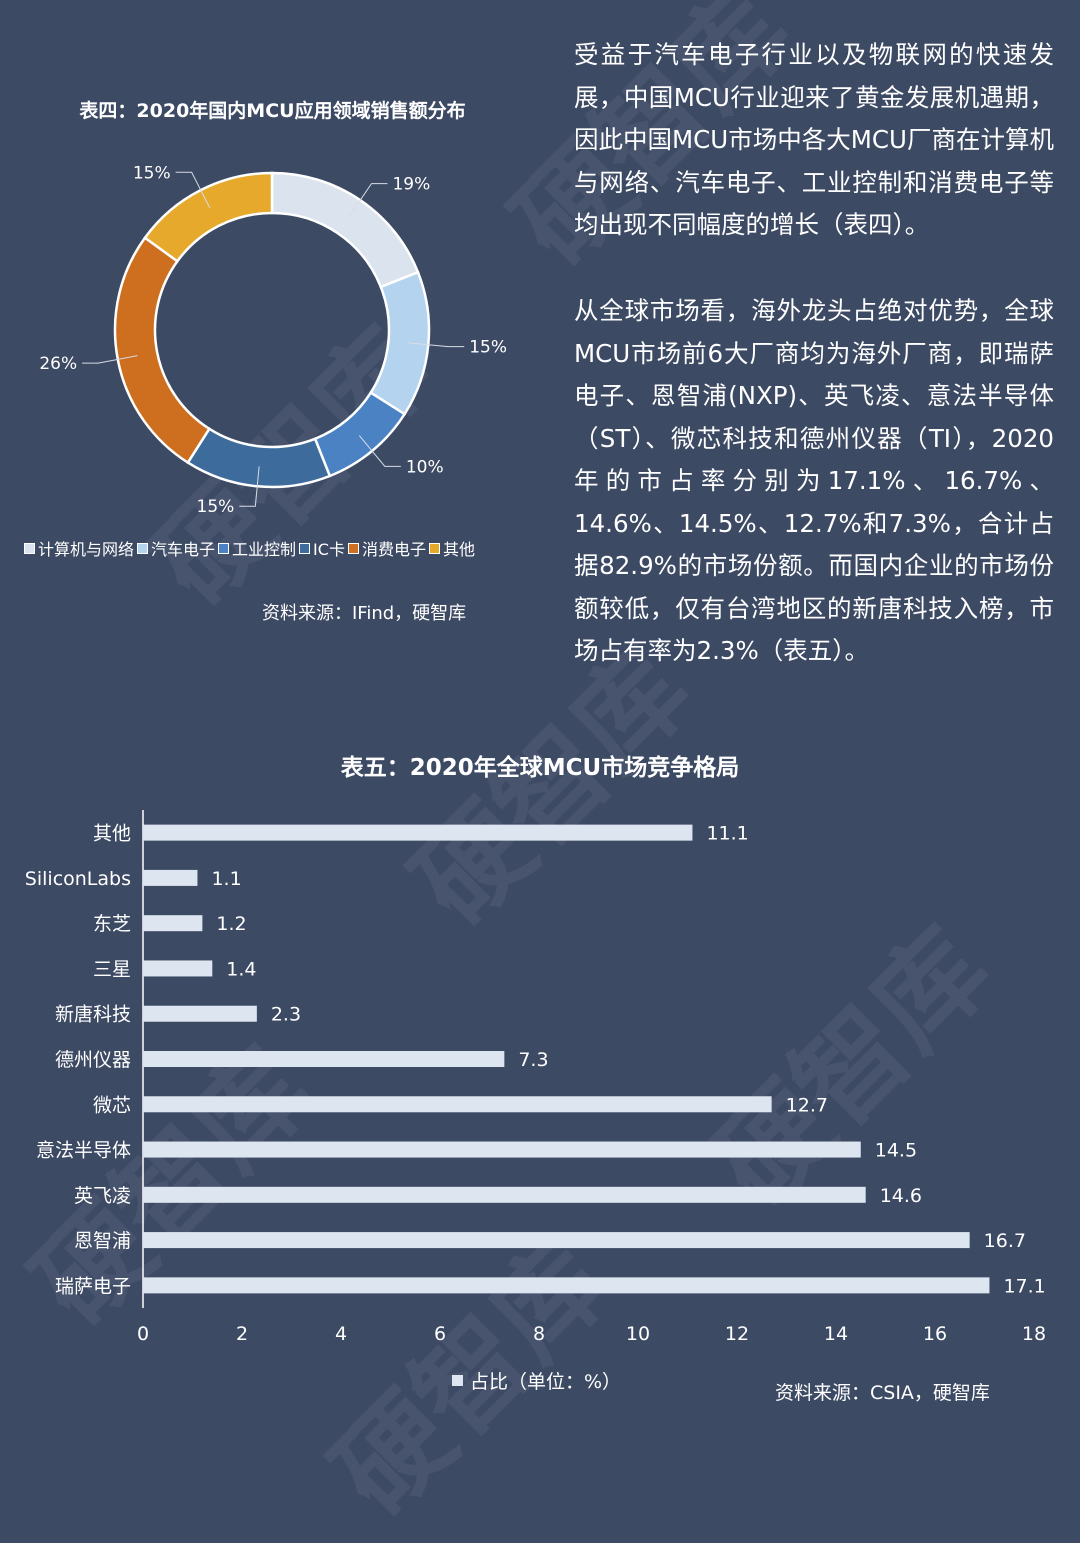  Describe the element at coordinates (286, 1015) in the screenshot. I see `value-label: 2.3` at that location.